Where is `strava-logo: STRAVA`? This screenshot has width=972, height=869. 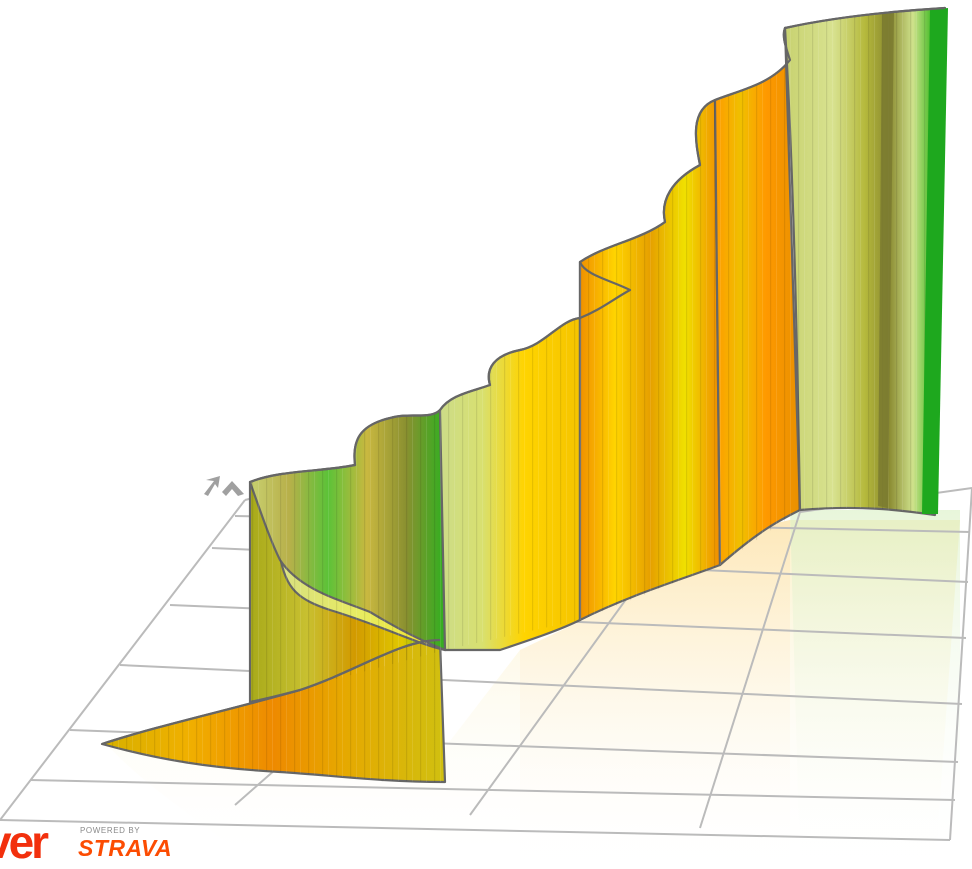
strava-logo: STRAVA is located at coordinates (125, 848).